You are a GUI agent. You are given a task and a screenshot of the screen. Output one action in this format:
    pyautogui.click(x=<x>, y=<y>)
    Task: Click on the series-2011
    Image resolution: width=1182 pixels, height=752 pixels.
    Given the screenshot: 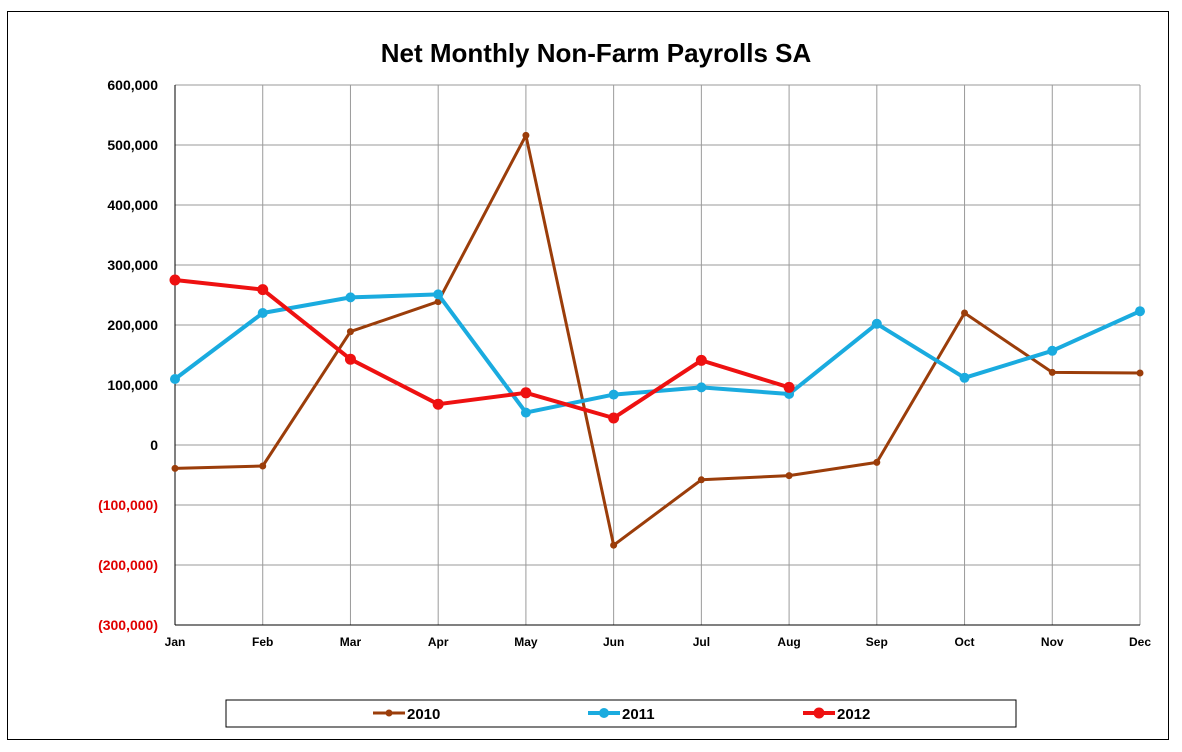 What is the action you would take?
    pyautogui.click(x=657, y=353)
    